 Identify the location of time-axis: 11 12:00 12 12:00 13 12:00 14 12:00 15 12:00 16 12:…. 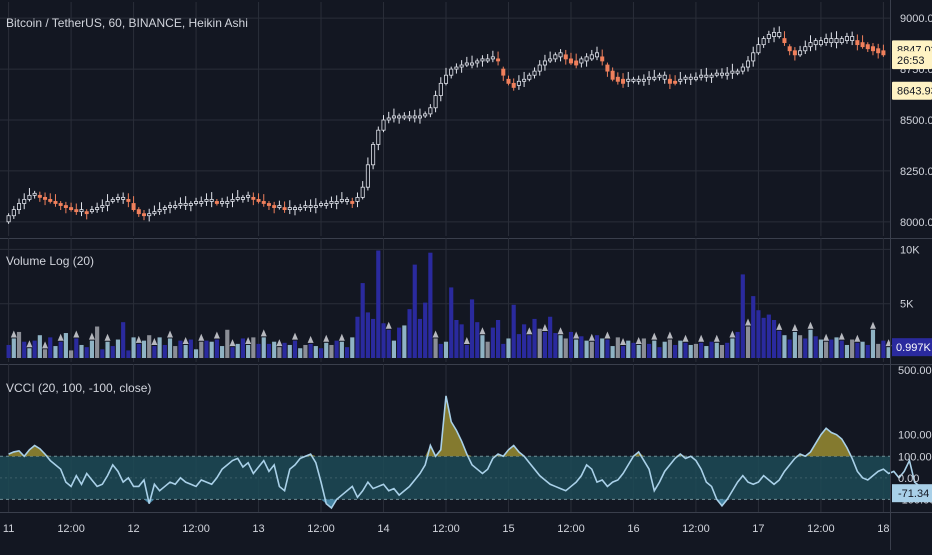
(446, 529).